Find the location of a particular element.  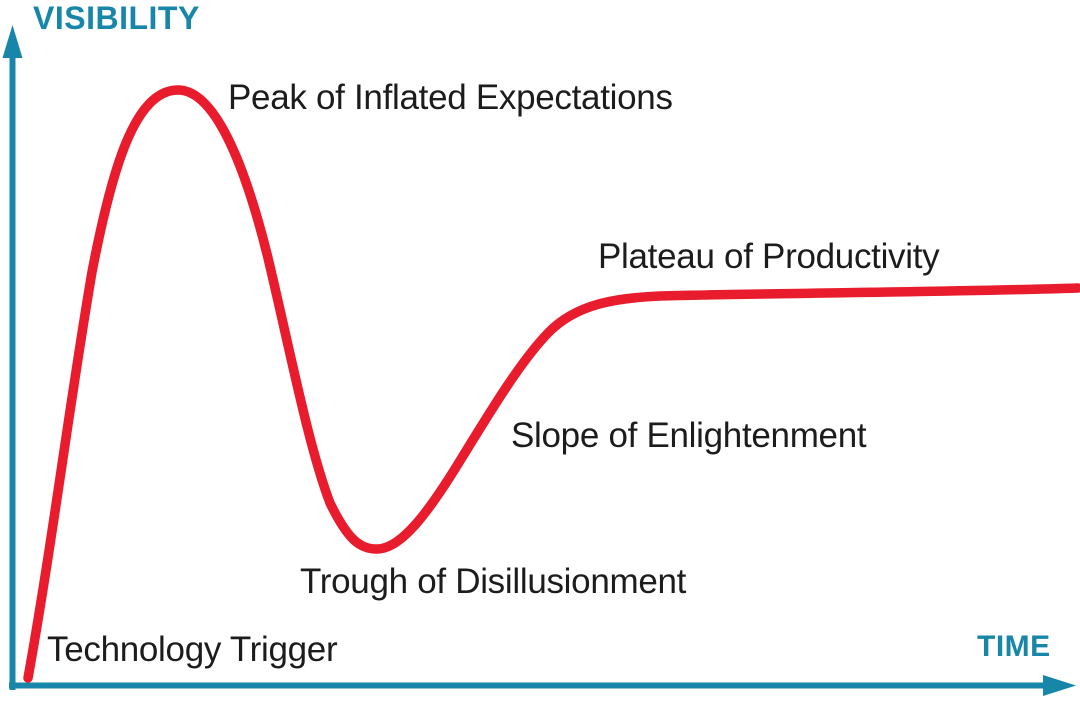

x-axis-label: TIME is located at coordinates (1014, 646).